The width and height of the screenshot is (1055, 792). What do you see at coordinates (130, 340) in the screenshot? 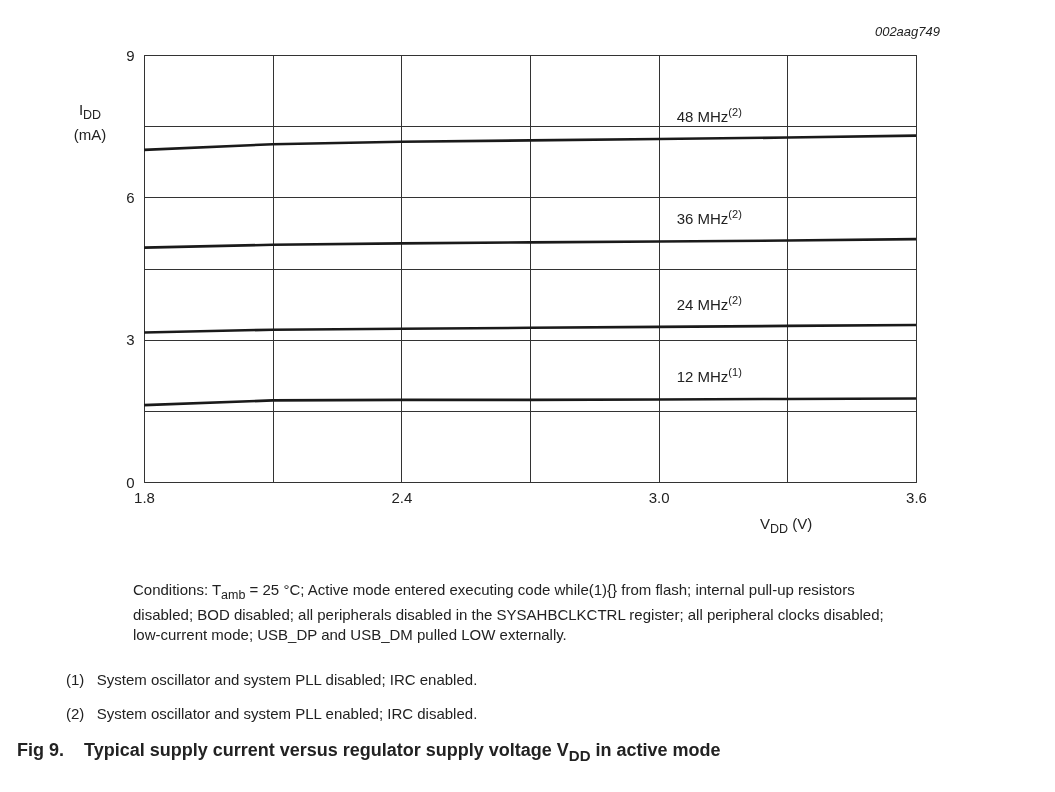
I see `y-tick-label: 3` at bounding box center [130, 340].